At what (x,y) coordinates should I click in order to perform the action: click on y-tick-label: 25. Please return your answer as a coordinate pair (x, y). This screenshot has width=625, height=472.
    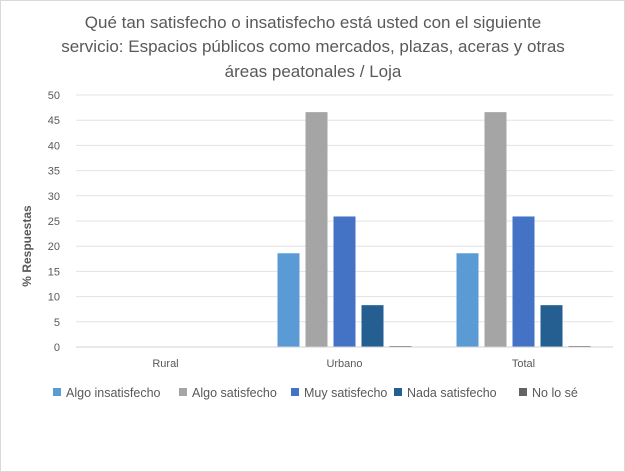
    Looking at the image, I should click on (54, 222).